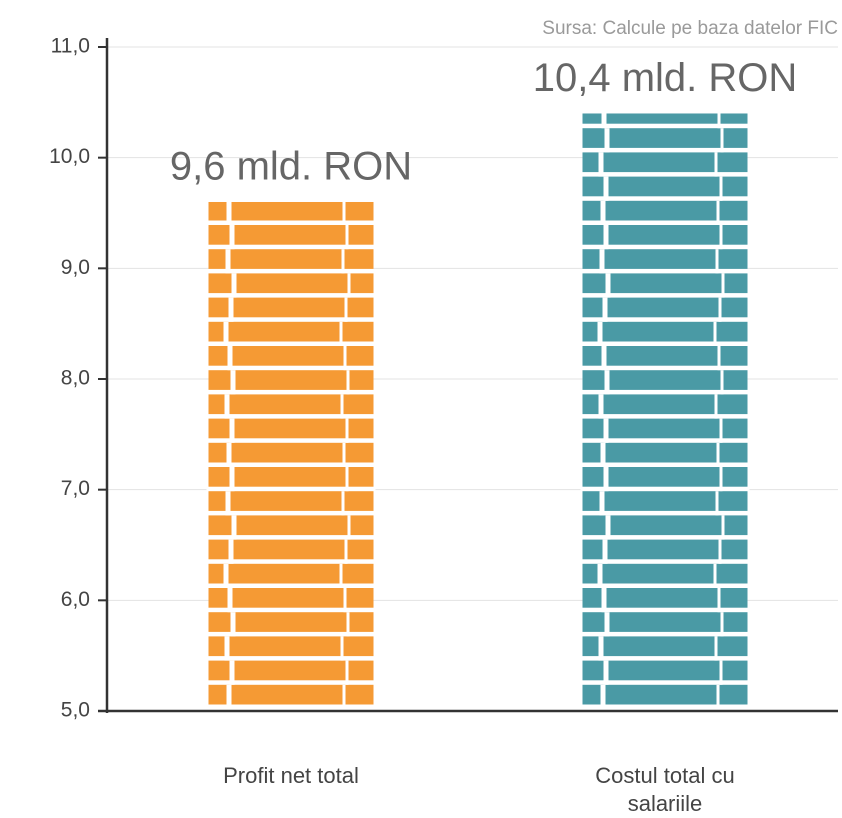  I want to click on source-note: Sursa: Calcule pe baza datelor FIC, so click(690, 28).